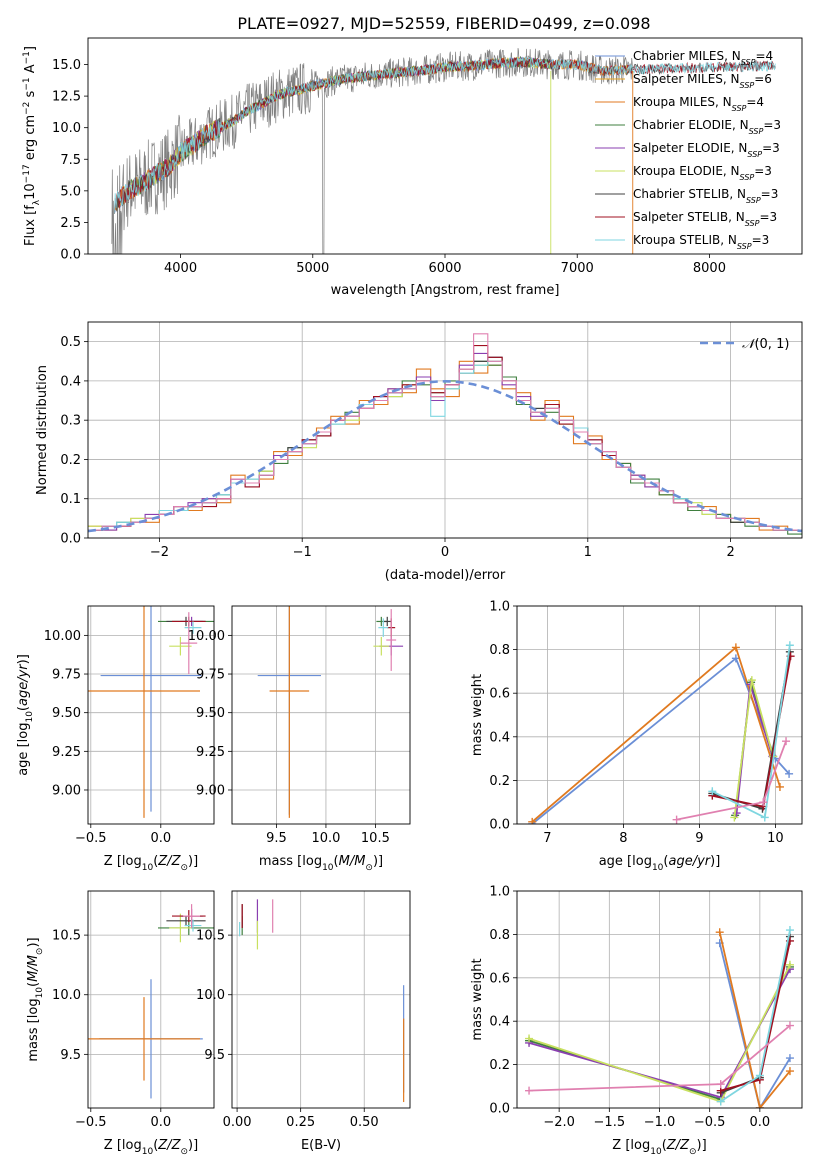  What do you see at coordinates (210, 752) in the screenshot?
I see `y-tick-label: 9.25` at bounding box center [210, 752].